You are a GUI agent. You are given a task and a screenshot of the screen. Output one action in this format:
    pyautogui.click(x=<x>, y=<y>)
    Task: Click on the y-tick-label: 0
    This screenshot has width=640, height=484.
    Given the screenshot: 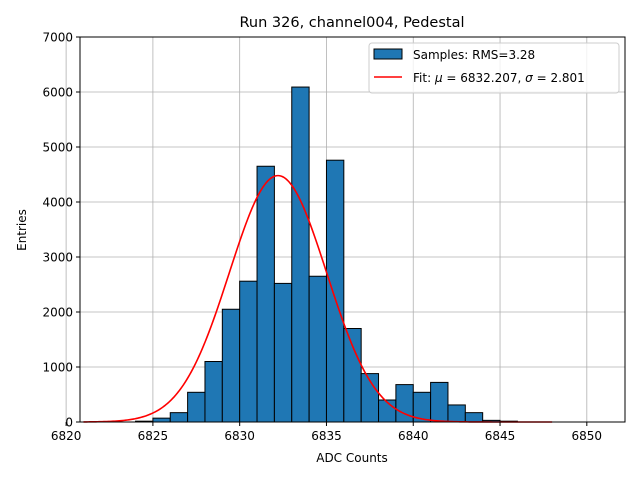 What is the action you would take?
    pyautogui.click(x=69, y=423)
    